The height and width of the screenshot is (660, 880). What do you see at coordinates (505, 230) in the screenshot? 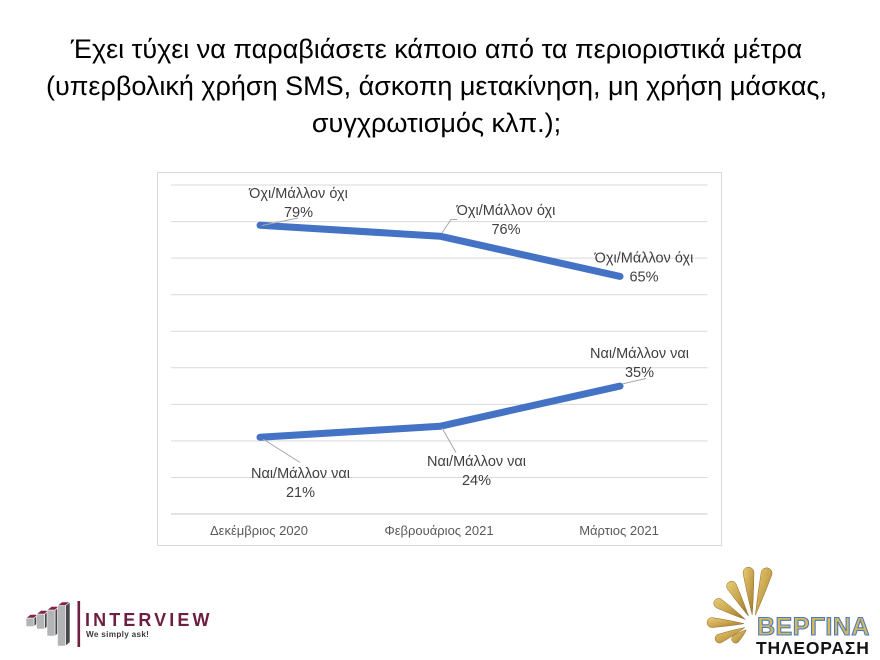
I see `data-label-value: 76%` at bounding box center [505, 230].